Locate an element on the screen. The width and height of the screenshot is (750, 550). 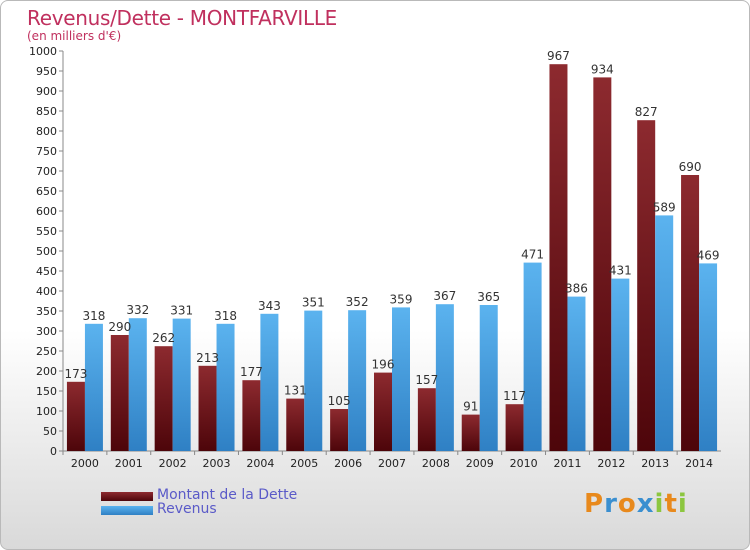
logo-letter: o is located at coordinates (627, 504).